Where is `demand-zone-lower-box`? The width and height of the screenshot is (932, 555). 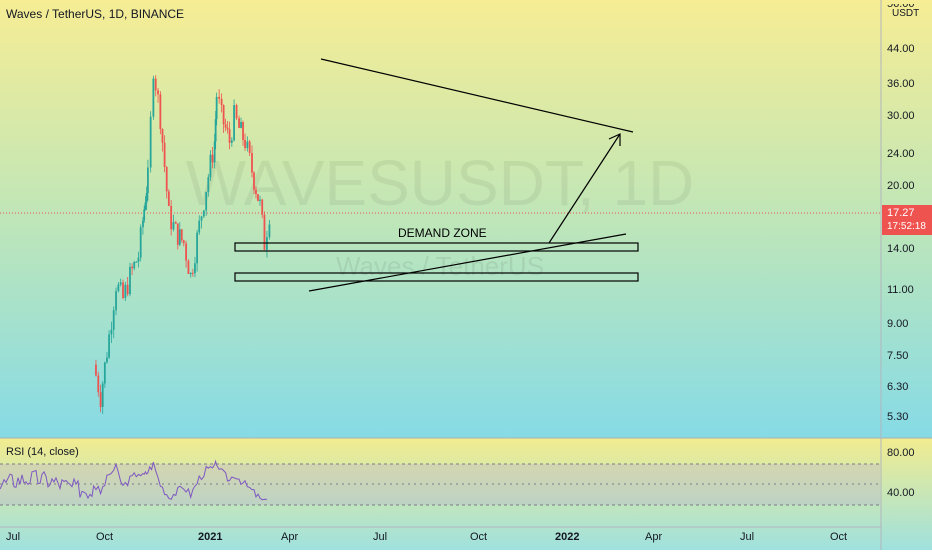 demand-zone-lower-box is located at coordinates (436, 277).